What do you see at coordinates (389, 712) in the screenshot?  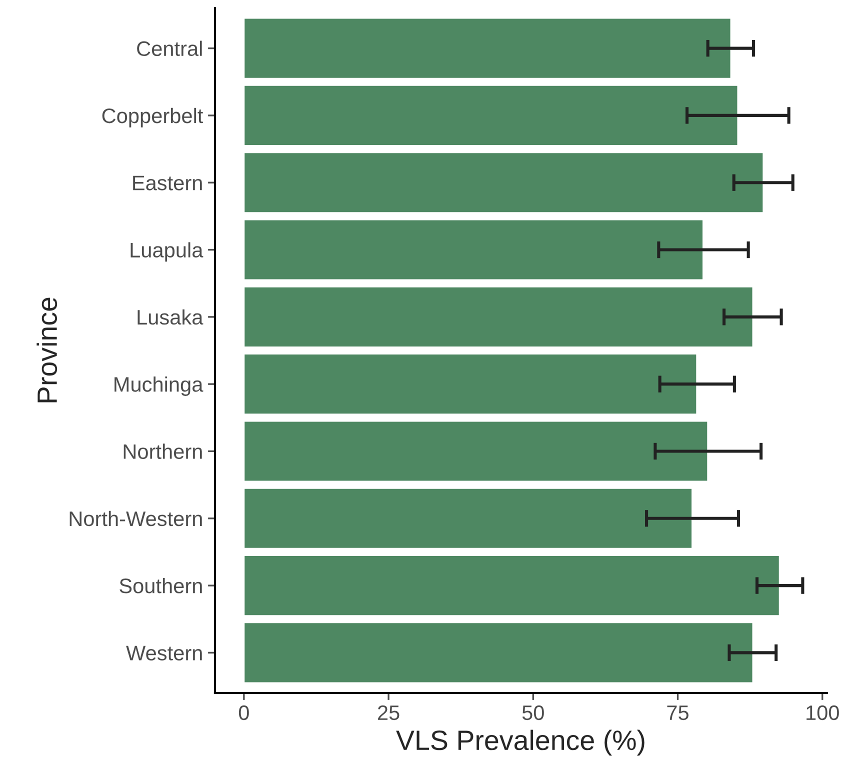 I see `x-tick-label: 25` at bounding box center [389, 712].